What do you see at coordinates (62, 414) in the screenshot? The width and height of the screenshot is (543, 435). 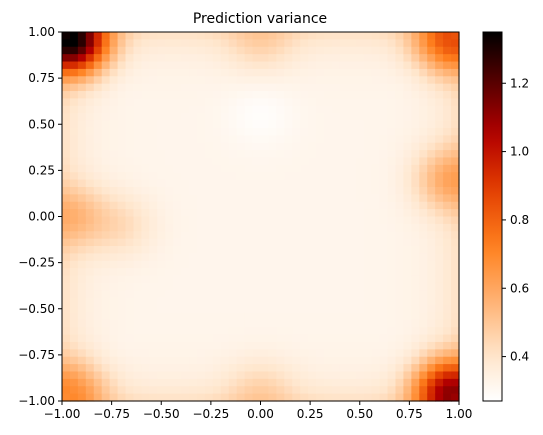 I see `x-tick-label: −1.00` at bounding box center [62, 414].